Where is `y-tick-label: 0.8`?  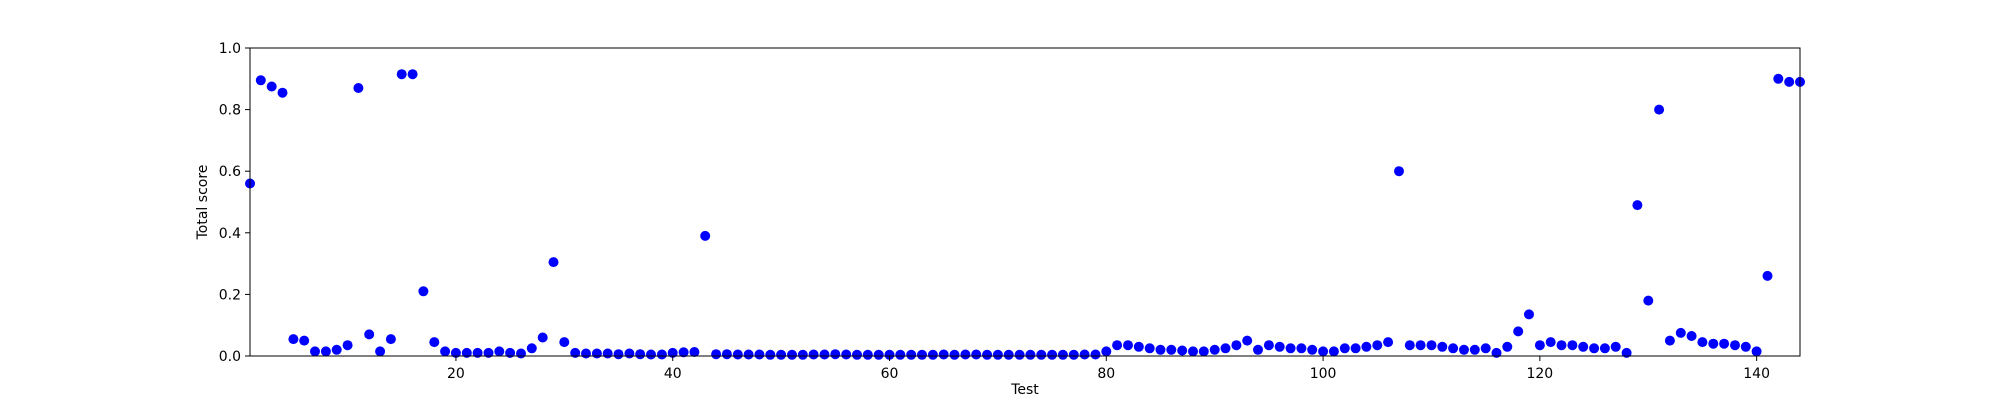 y-tick-label: 0.8 is located at coordinates (230, 111).